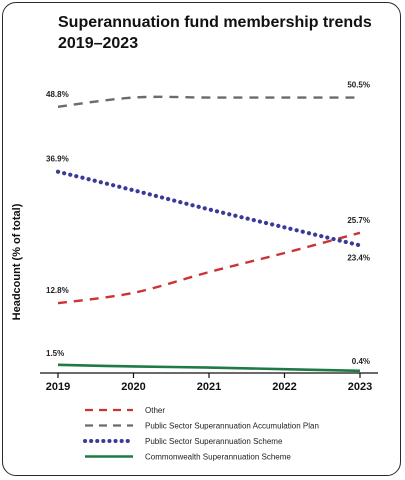  Describe the element at coordinates (360, 387) in the screenshot. I see `x-tick-label: 2023` at that location.